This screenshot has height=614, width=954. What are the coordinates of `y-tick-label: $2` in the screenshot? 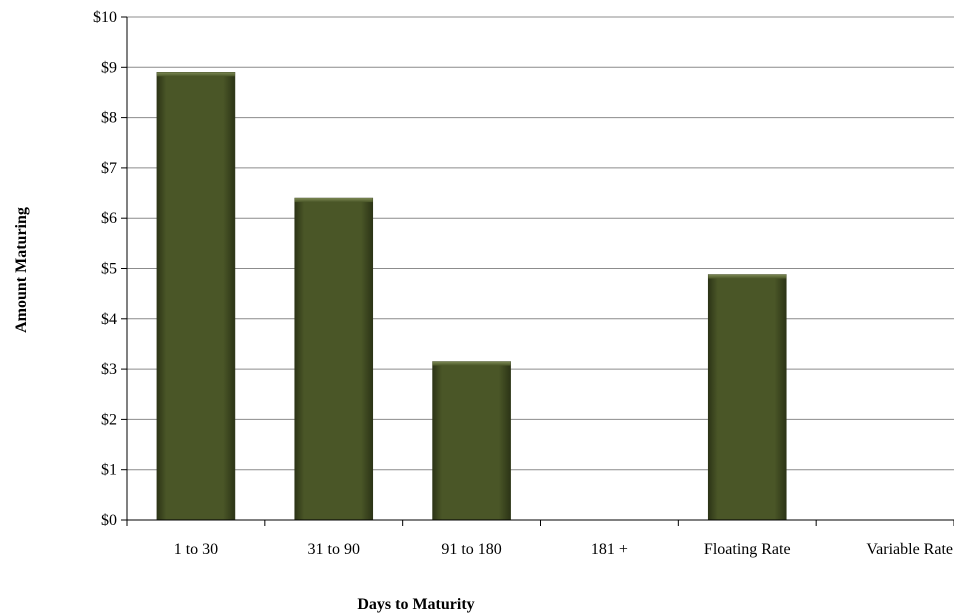 It's located at (109, 419).